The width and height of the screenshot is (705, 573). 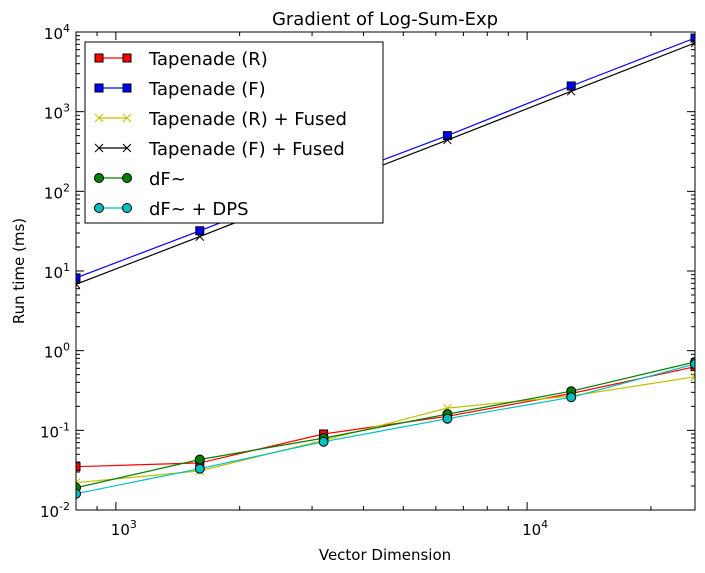 What do you see at coordinates (57, 32) in the screenshot?
I see `y-tick-label: 10⁴` at bounding box center [57, 32].